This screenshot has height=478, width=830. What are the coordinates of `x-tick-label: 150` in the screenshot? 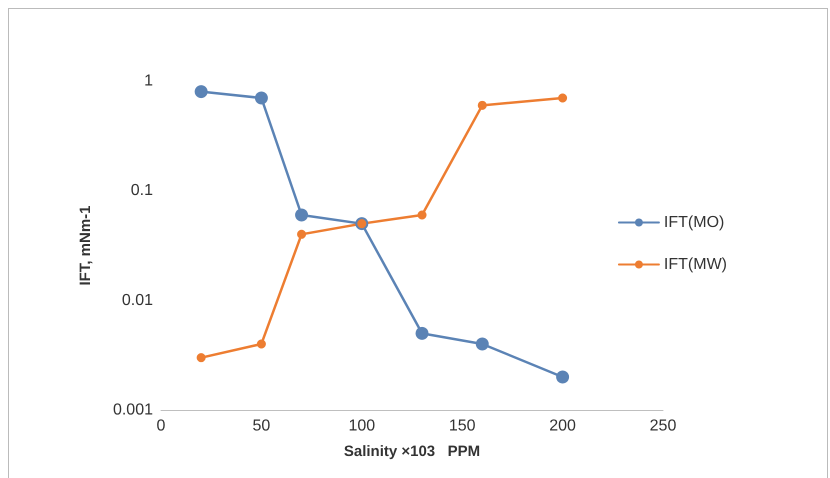 It's located at (462, 426).